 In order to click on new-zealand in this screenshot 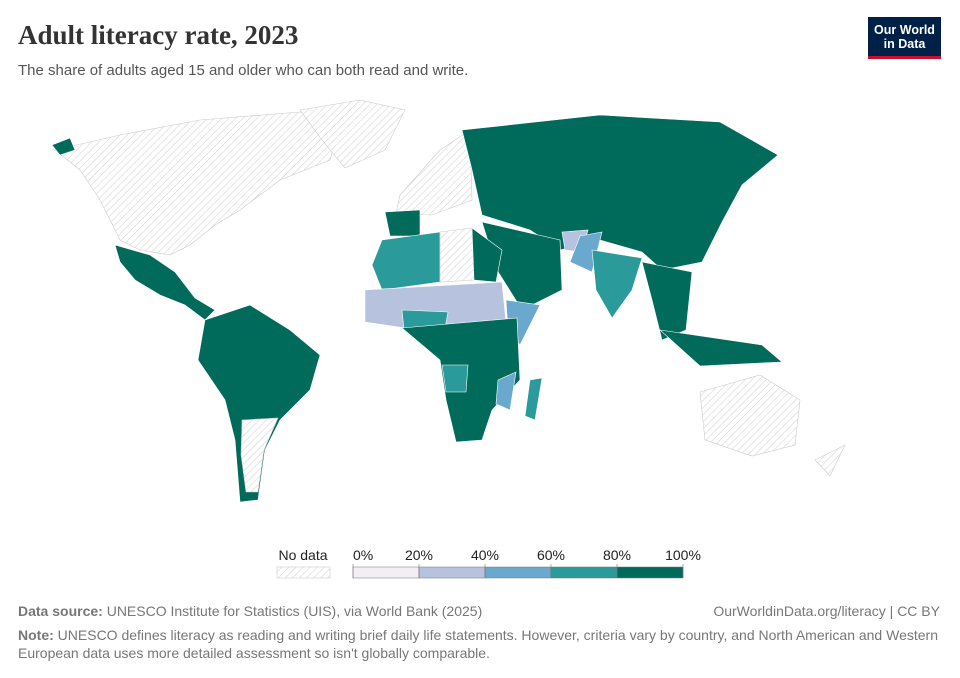, I will do `click(830, 460)`.